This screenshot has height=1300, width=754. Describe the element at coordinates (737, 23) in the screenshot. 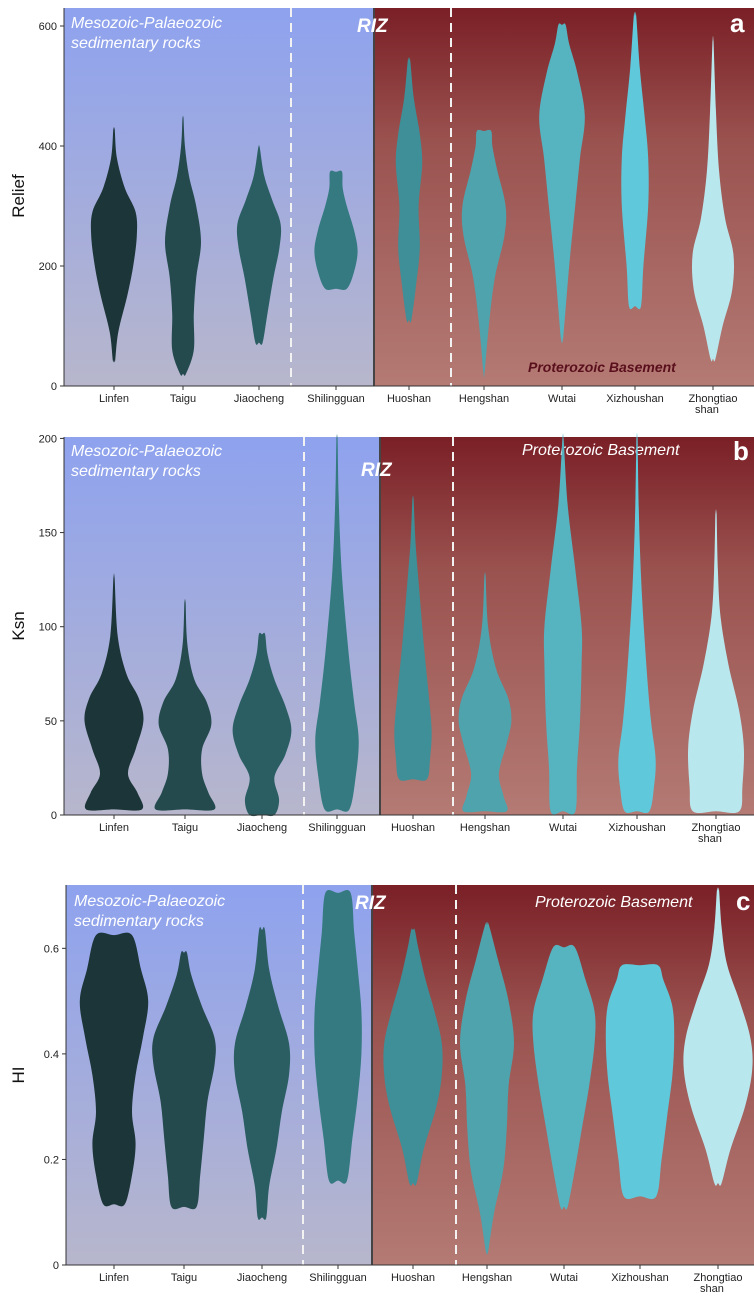

I see `panel-letter-a: a` at that location.